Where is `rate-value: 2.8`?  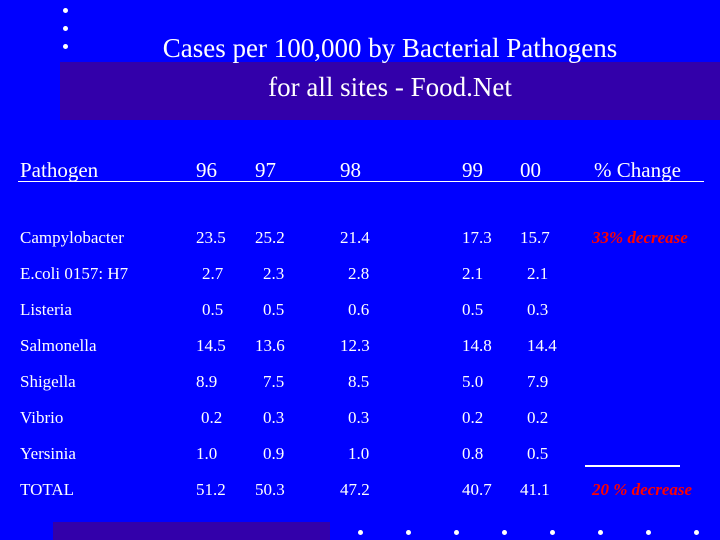
rate-value: 2.8 is located at coordinates (359, 273).